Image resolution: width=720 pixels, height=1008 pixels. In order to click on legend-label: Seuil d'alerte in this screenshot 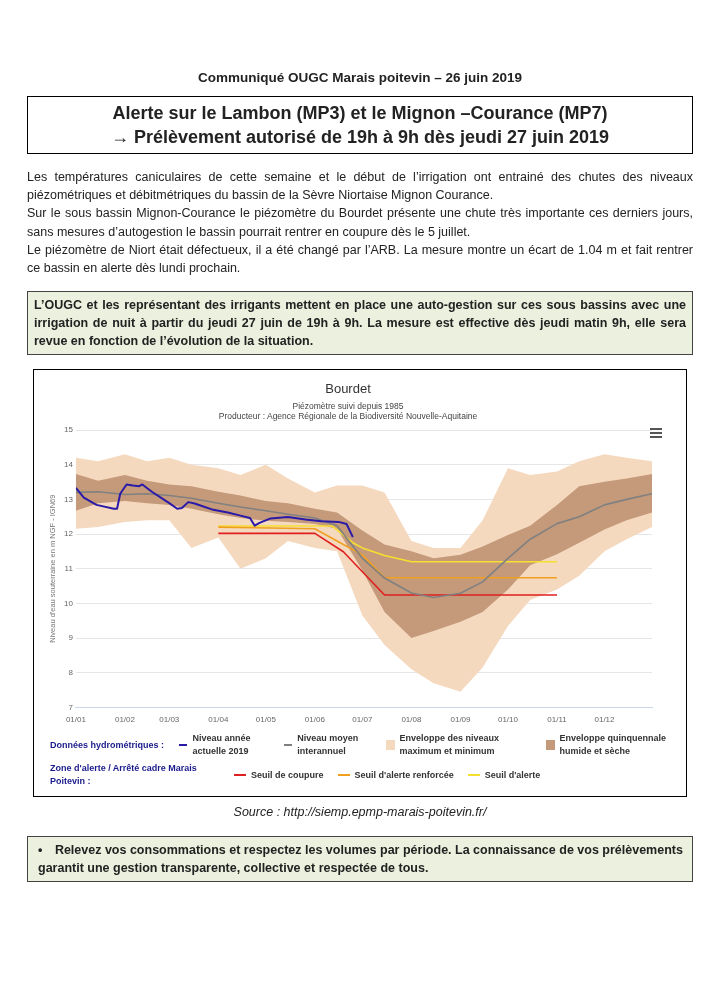, I will do `click(512, 775)`.